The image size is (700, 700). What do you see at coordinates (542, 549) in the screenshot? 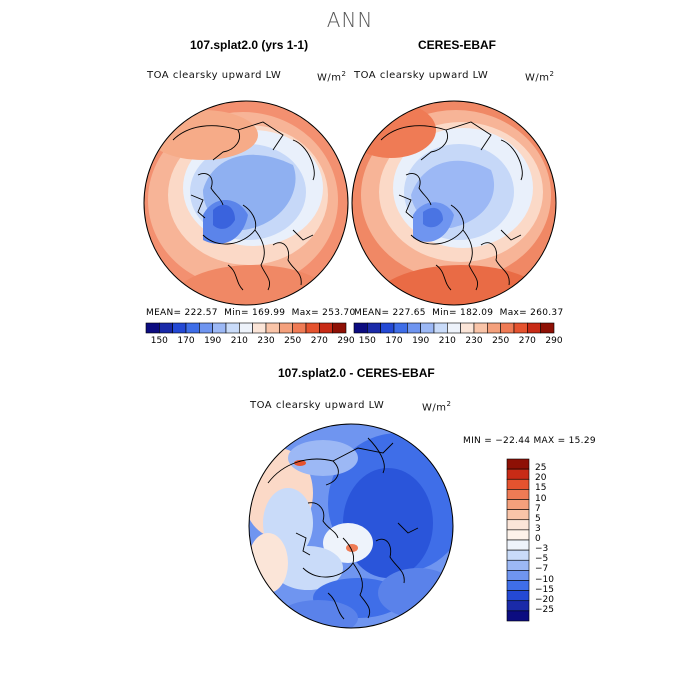
I see `colorbar-difference-tick-label: −3` at bounding box center [542, 549].